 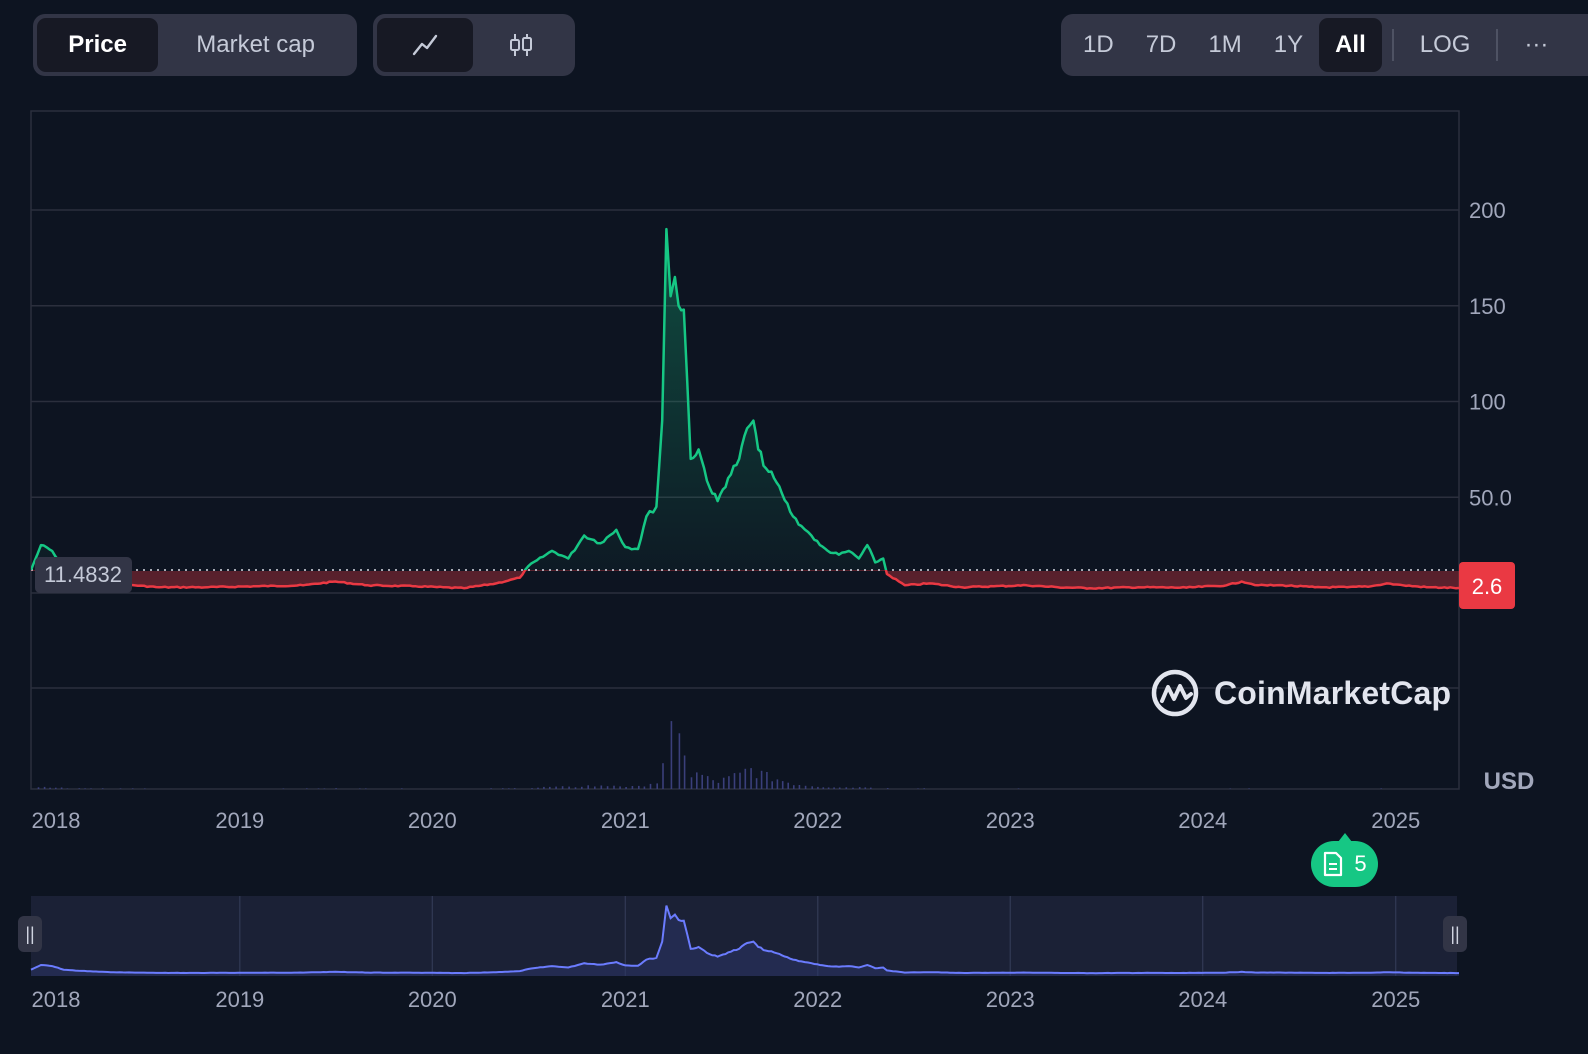 What do you see at coordinates (1490, 497) in the screenshot?
I see `y-tick-label: 50.0` at bounding box center [1490, 497].